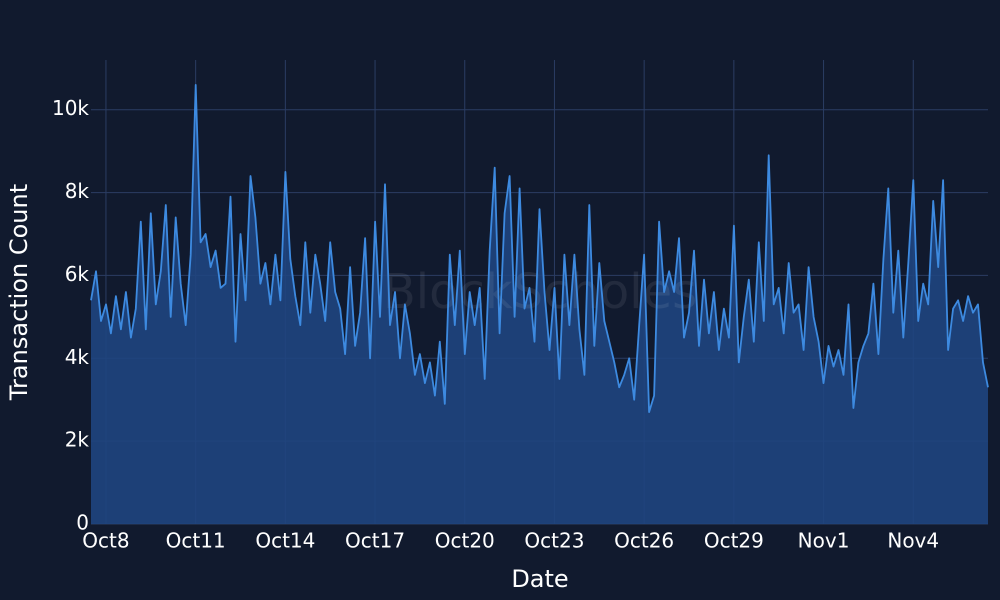 This screenshot has height=600, width=1000. Describe the element at coordinates (539, 579) in the screenshot. I see `x-axis-title: Date` at that location.